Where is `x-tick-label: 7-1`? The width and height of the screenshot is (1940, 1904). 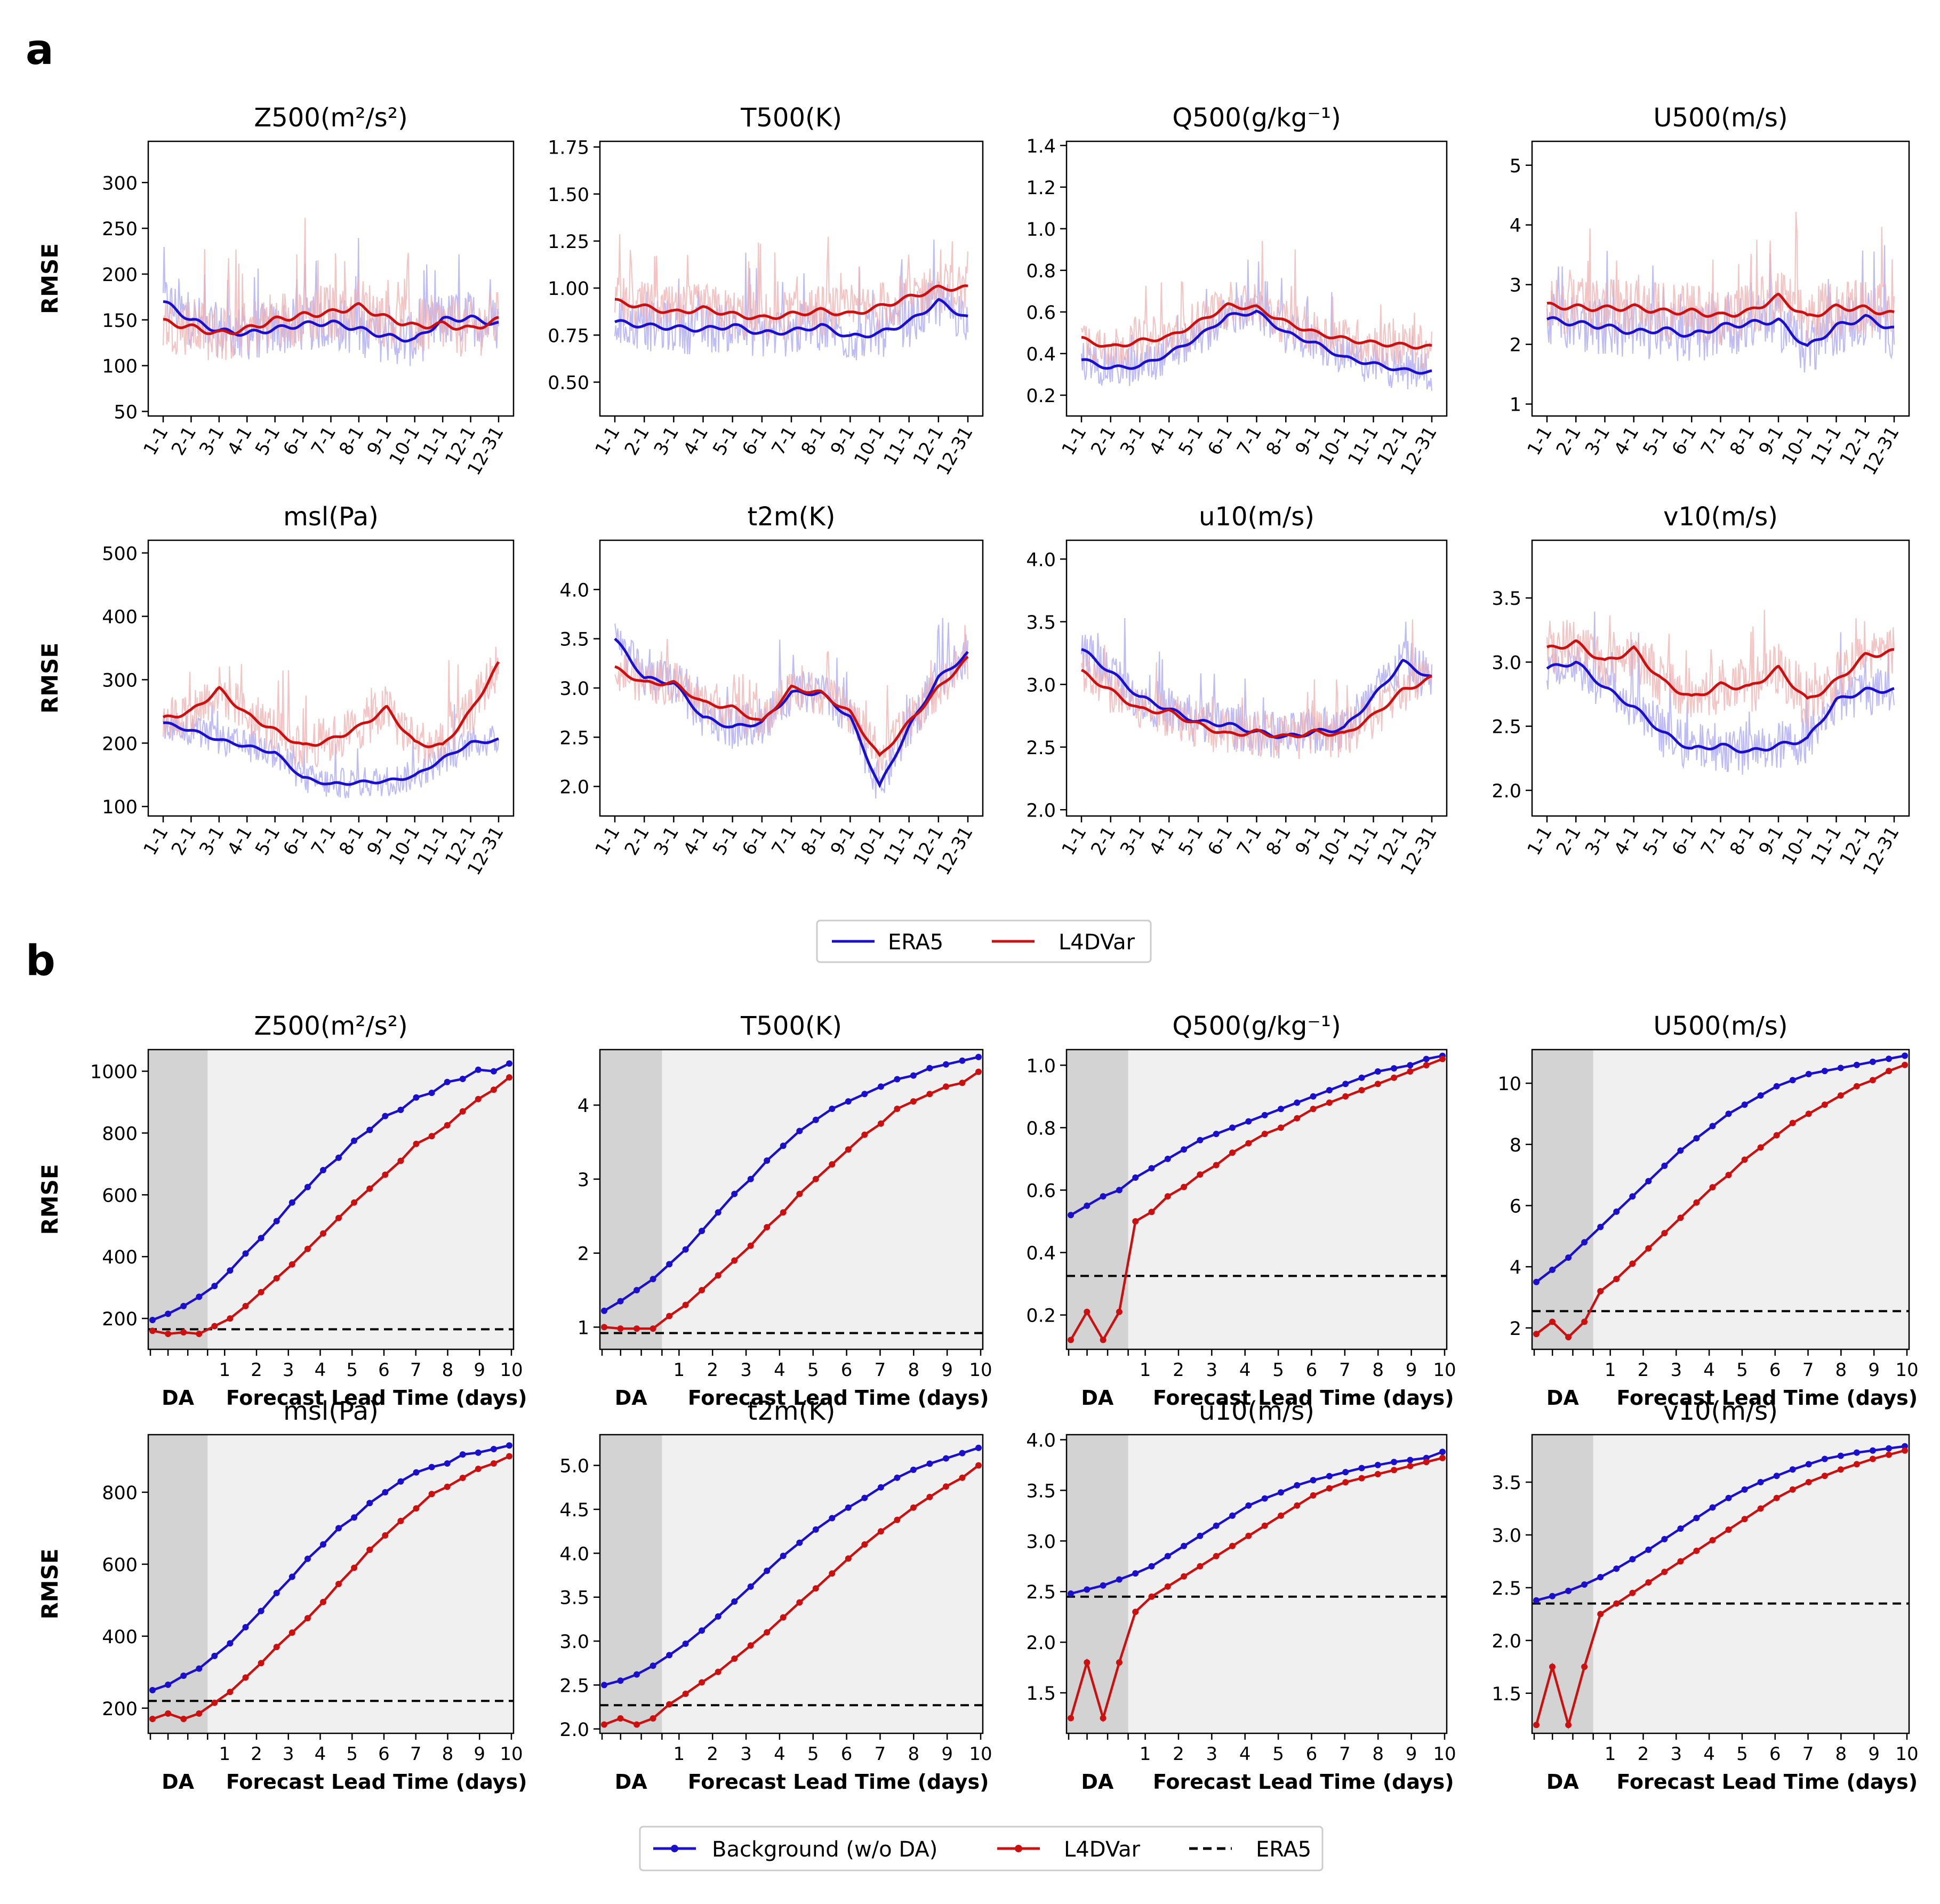
x-tick-label: 7-1 is located at coordinates (1713, 841).